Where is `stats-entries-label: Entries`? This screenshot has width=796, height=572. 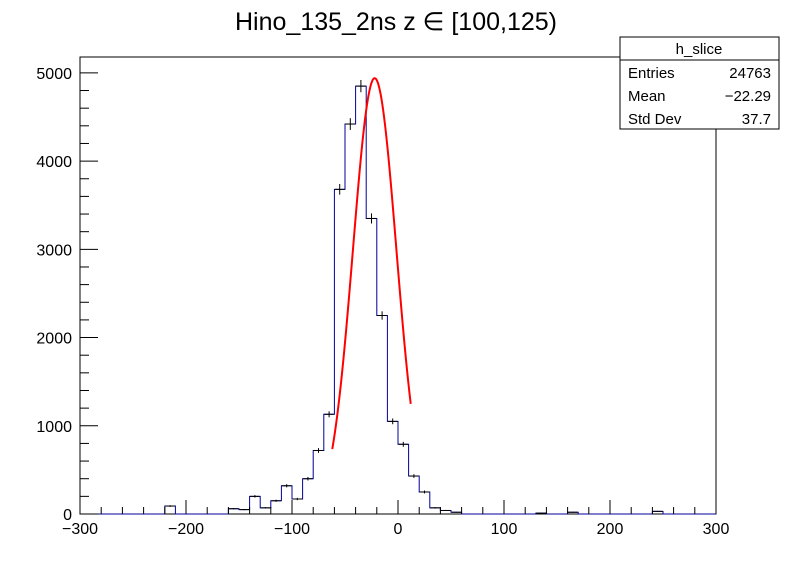 stats-entries-label: Entries is located at coordinates (651, 73).